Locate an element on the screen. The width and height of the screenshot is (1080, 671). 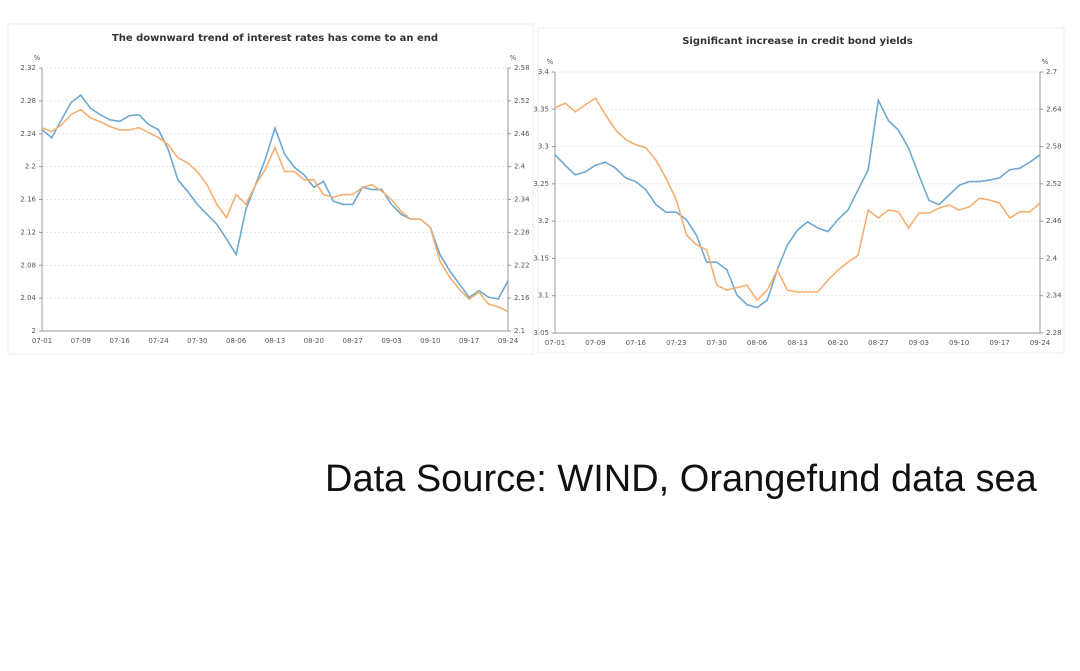
y-tick-label: 3.4 is located at coordinates (544, 72).